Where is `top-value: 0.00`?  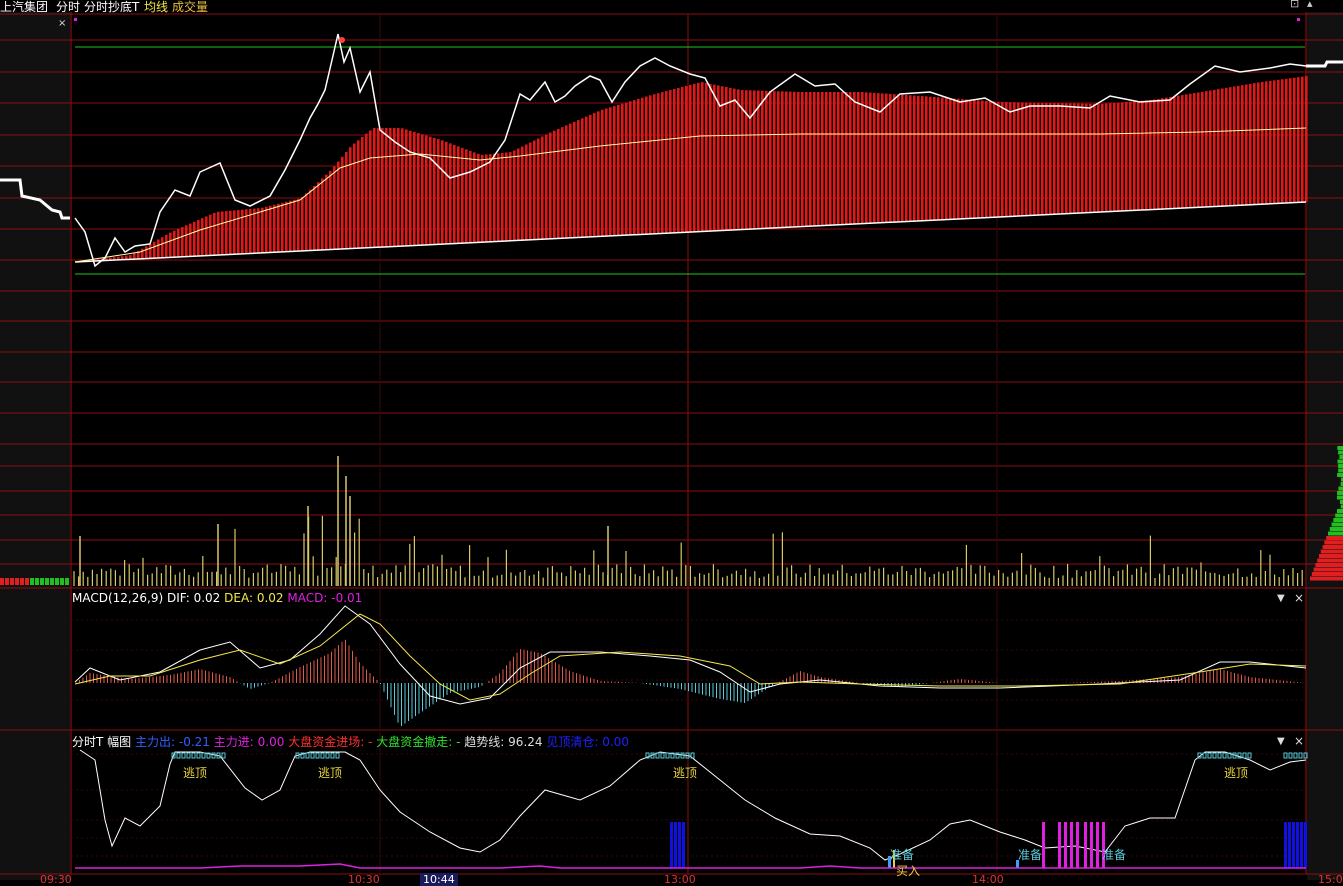 top-value: 0.00 is located at coordinates (615, 742).